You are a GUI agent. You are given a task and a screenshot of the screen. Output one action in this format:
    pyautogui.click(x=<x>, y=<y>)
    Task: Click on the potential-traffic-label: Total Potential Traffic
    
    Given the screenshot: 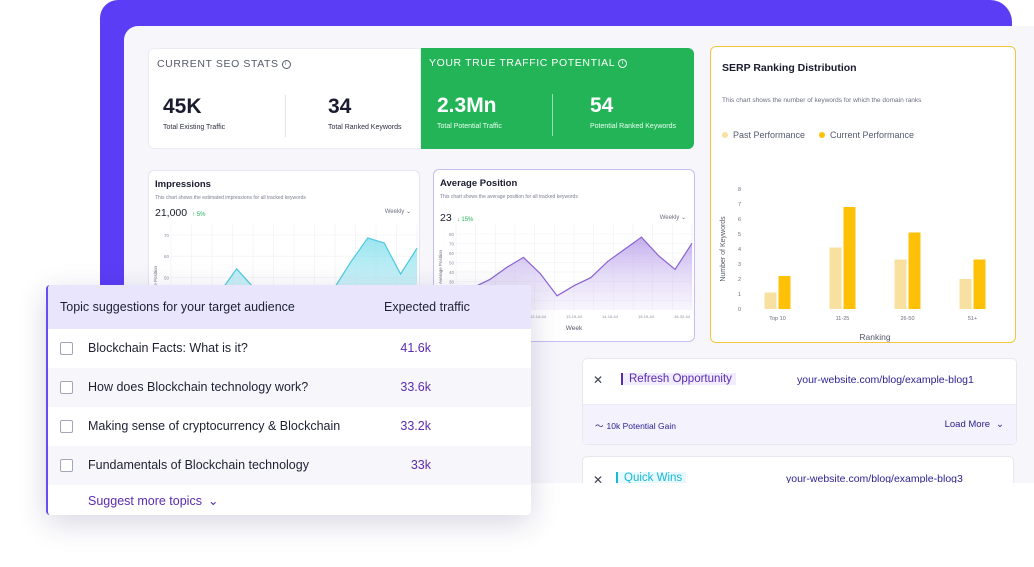 What is the action you would take?
    pyautogui.click(x=469, y=126)
    